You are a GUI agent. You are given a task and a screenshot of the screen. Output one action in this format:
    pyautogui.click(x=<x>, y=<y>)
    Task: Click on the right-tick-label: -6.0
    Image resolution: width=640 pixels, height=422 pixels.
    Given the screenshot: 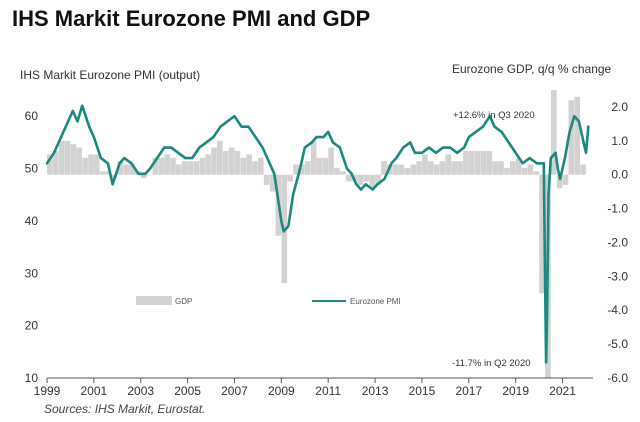 What is the action you would take?
    pyautogui.click(x=617, y=378)
    